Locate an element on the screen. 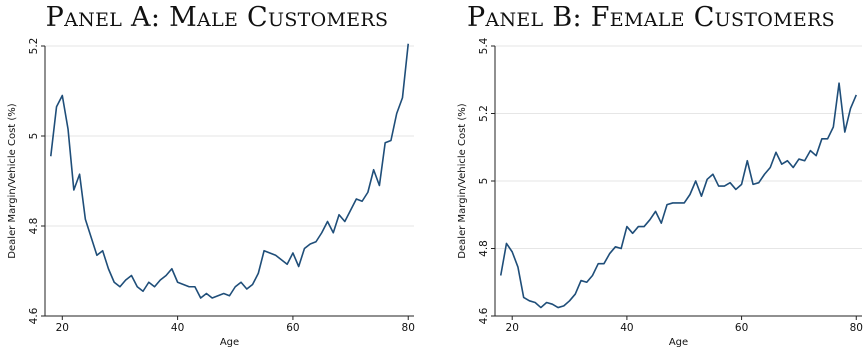 This screenshot has width=868, height=352. panel-title: Panel B: Female Customers is located at coordinates (651, 17).